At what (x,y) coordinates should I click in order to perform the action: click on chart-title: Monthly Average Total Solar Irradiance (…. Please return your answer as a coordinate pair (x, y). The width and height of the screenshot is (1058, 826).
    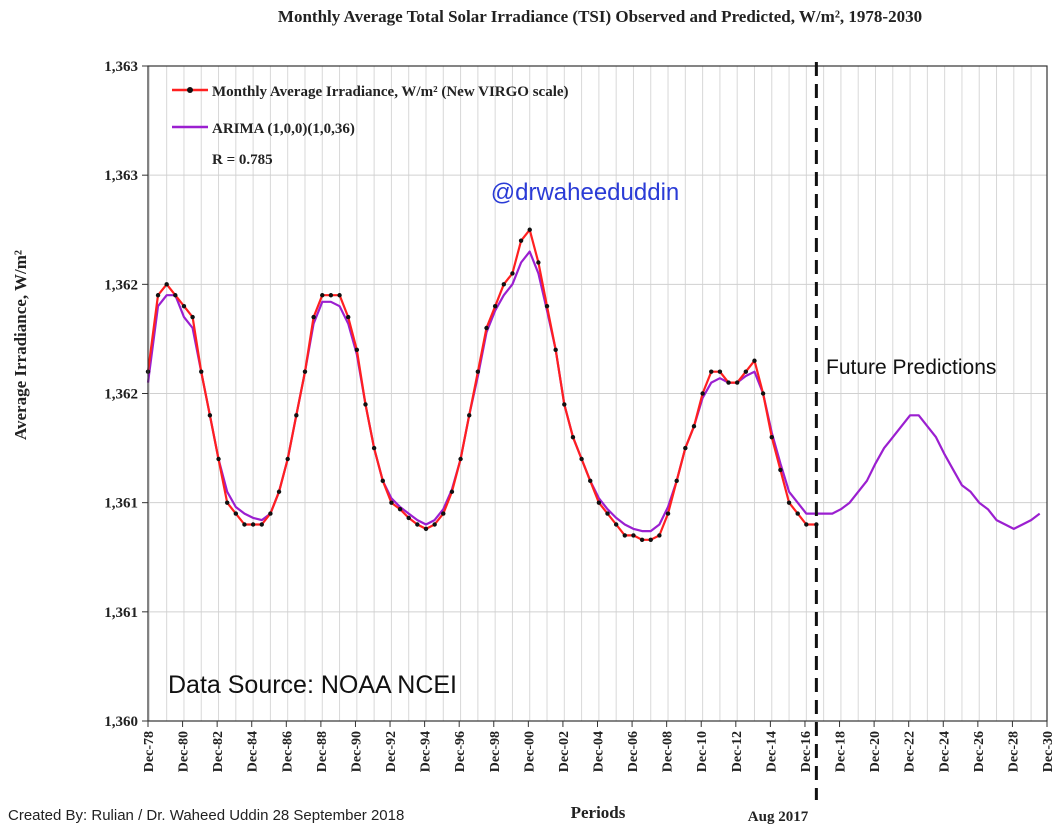
    Looking at the image, I should click on (600, 16).